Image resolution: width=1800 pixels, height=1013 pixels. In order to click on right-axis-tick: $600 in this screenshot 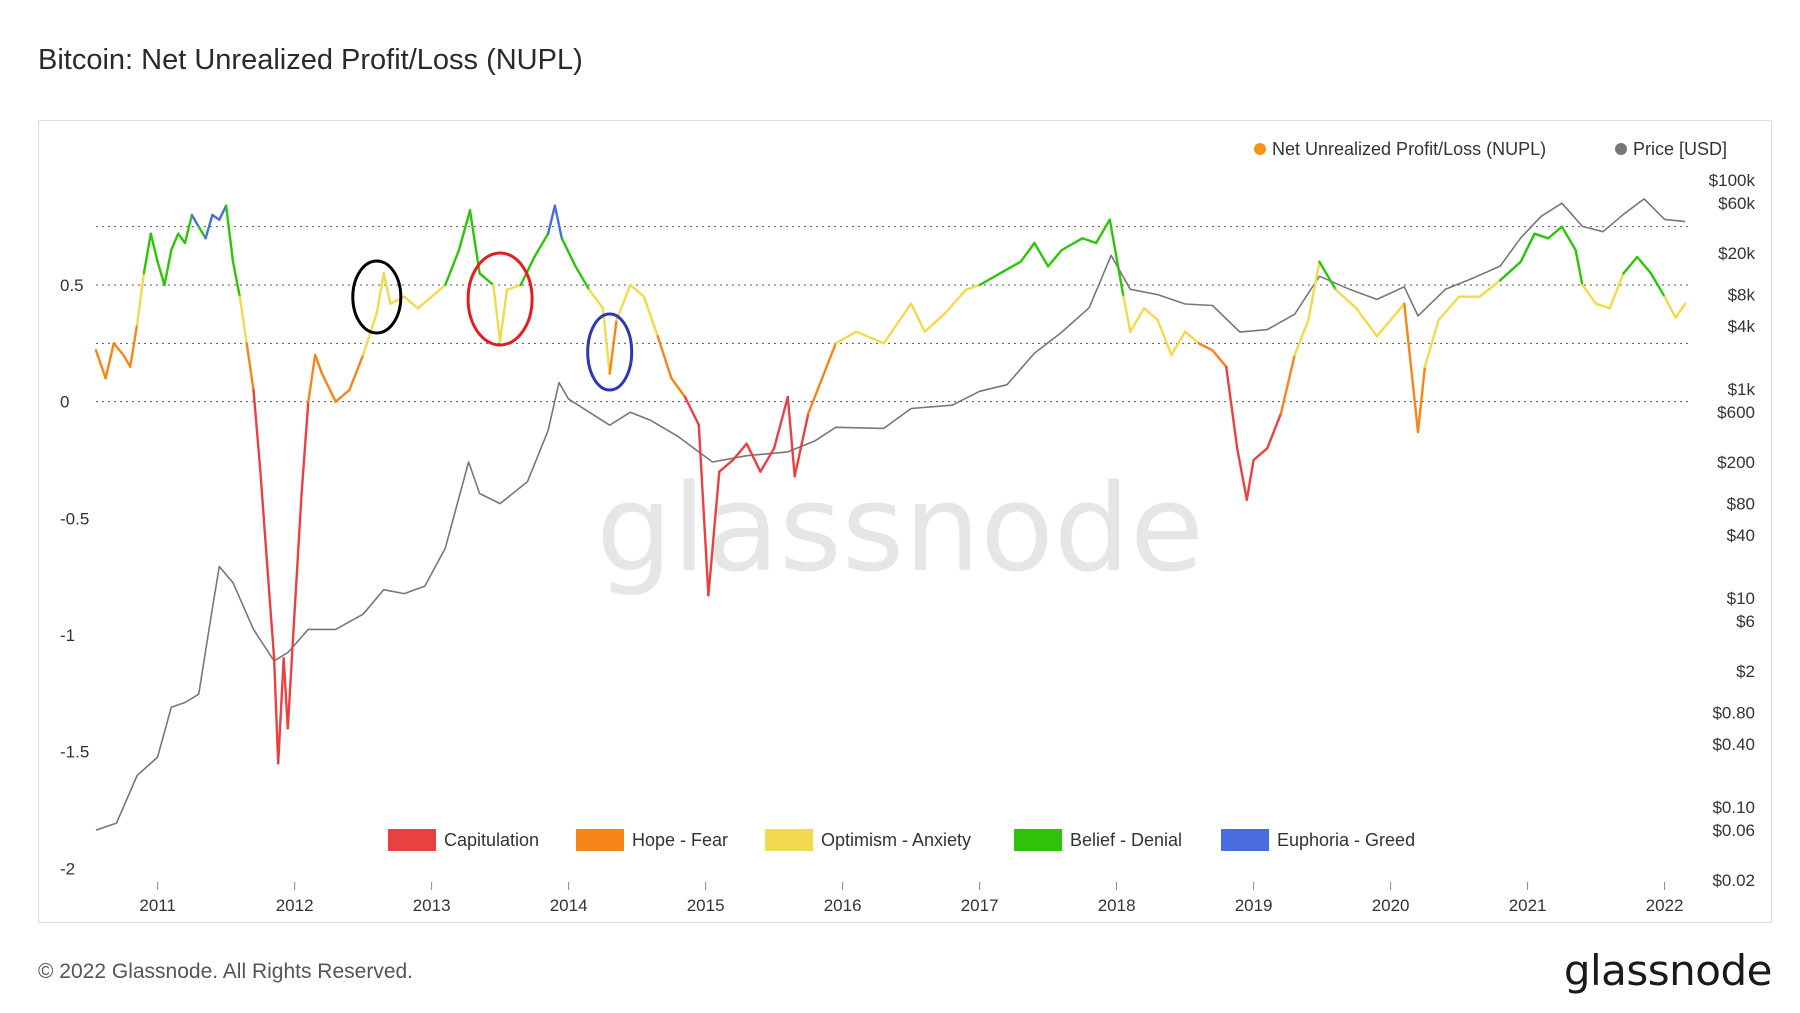, I will do `click(1736, 412)`.